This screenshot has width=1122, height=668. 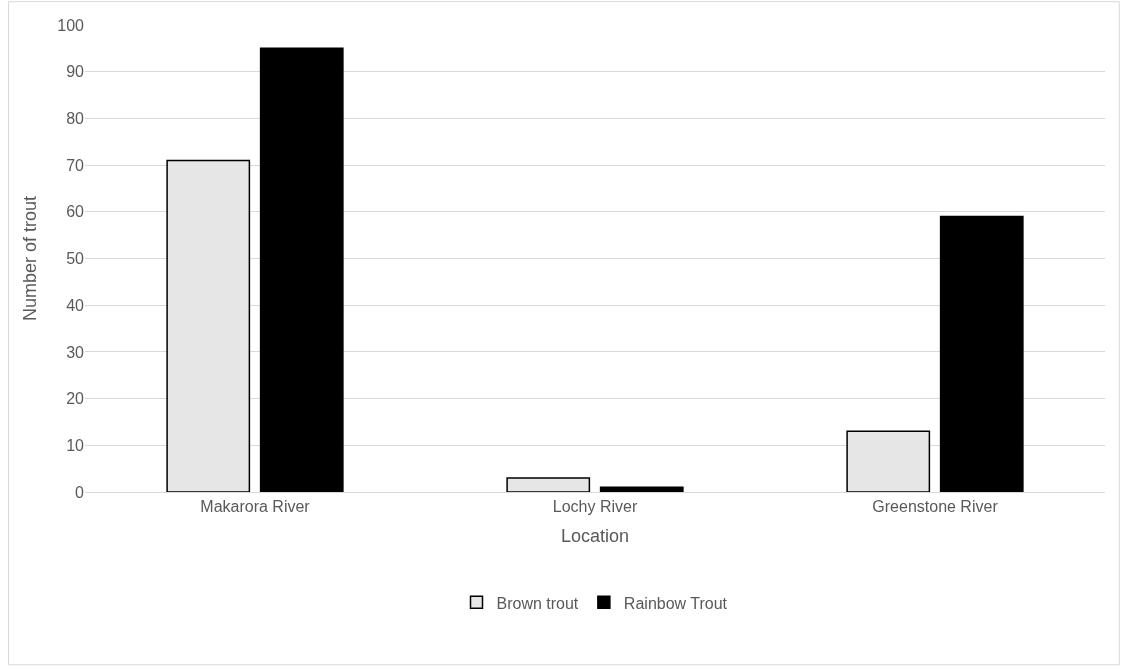 I want to click on x-tick-label: Makarora River, so click(x=255, y=507).